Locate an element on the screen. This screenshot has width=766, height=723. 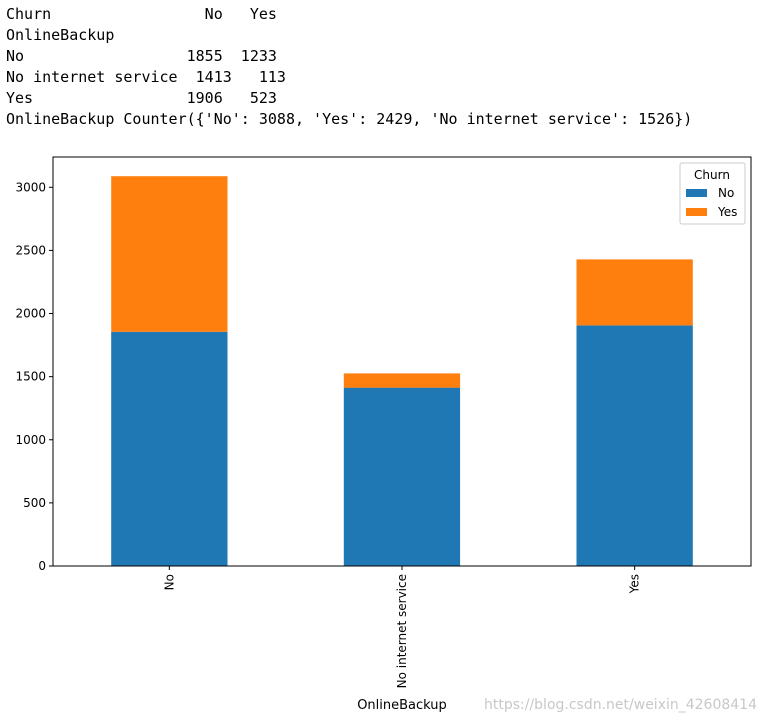
legend-swatch-yes is located at coordinates (696, 212).